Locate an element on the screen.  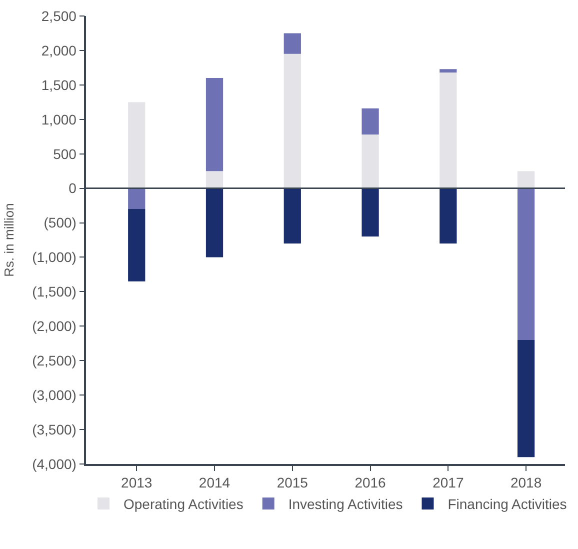
y-tick-label: (3,500) is located at coordinates (54, 429).